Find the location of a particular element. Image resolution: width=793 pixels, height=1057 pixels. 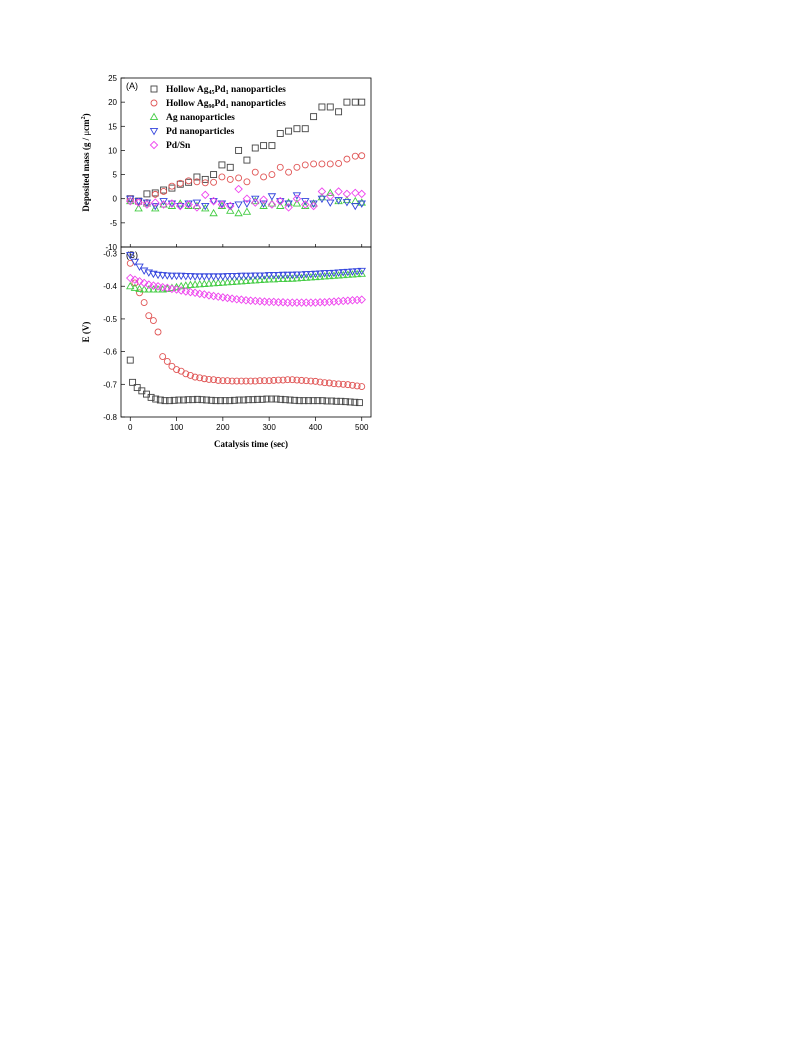

panel-b-frame is located at coordinates (246, 332).